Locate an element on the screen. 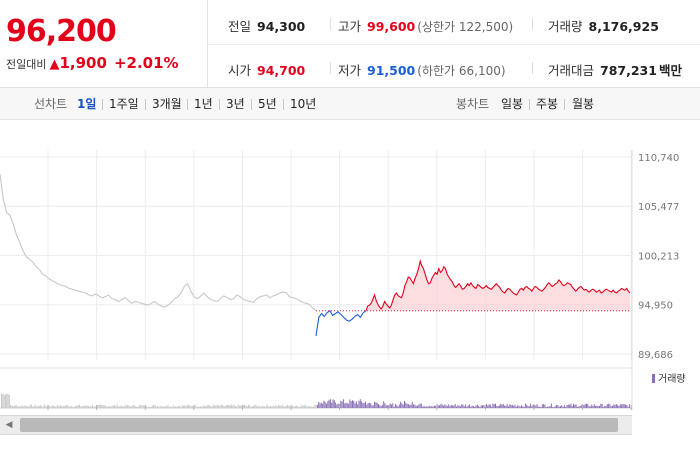 The height and width of the screenshot is (450, 700). stat-volume: 거래량 8,176,925 is located at coordinates (603, 25).